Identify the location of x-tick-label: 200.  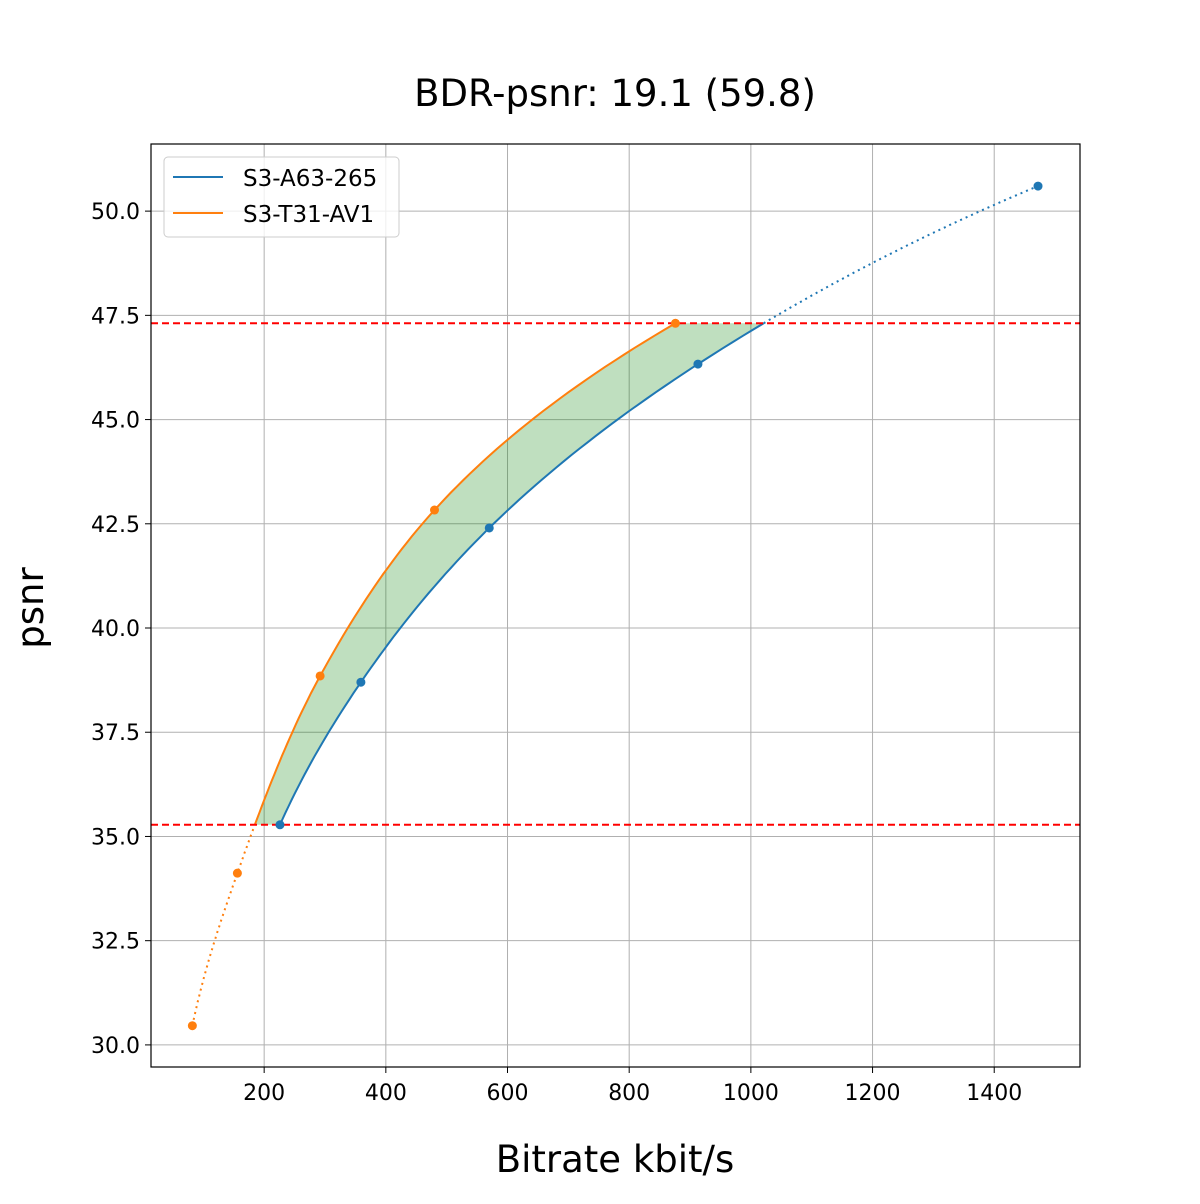
(264, 1093).